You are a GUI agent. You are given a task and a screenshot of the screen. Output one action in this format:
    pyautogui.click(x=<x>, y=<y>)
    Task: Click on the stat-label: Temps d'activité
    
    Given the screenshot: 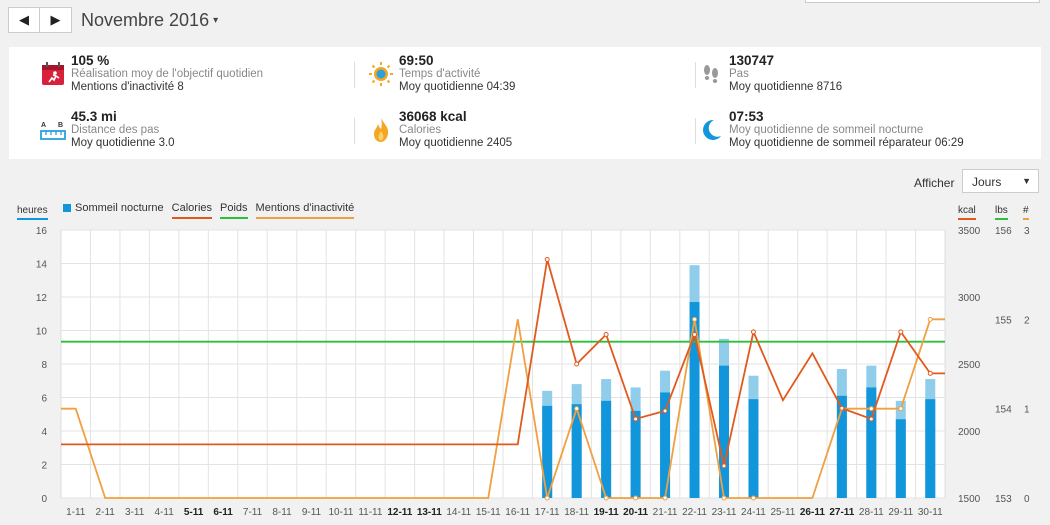 What is the action you would take?
    pyautogui.click(x=440, y=74)
    